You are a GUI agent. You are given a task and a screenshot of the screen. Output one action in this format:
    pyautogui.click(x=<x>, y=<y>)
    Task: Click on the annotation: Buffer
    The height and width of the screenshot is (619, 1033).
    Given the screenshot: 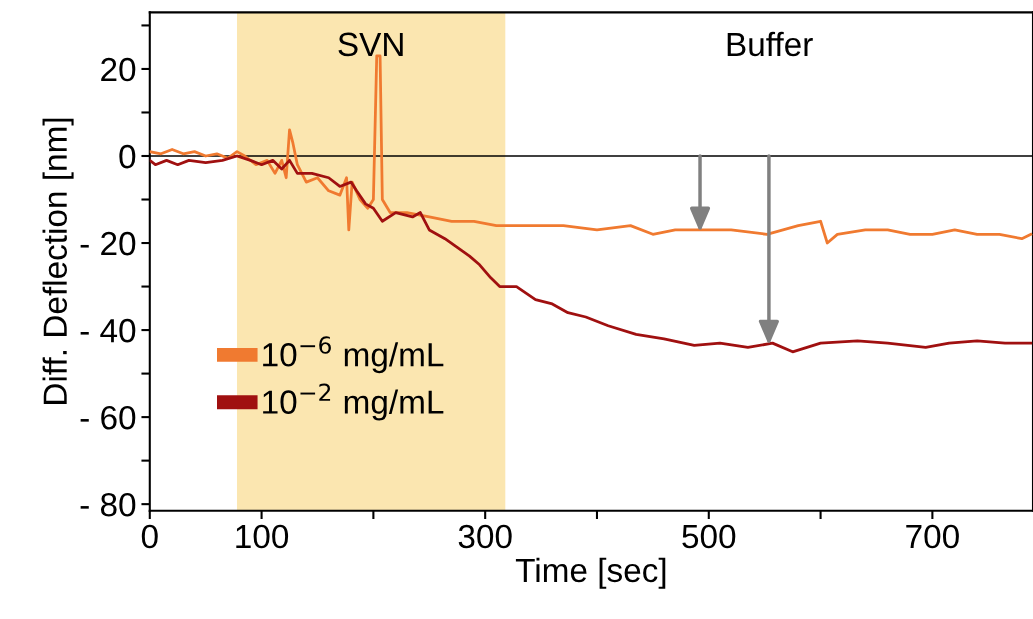 What is the action you would take?
    pyautogui.click(x=770, y=44)
    